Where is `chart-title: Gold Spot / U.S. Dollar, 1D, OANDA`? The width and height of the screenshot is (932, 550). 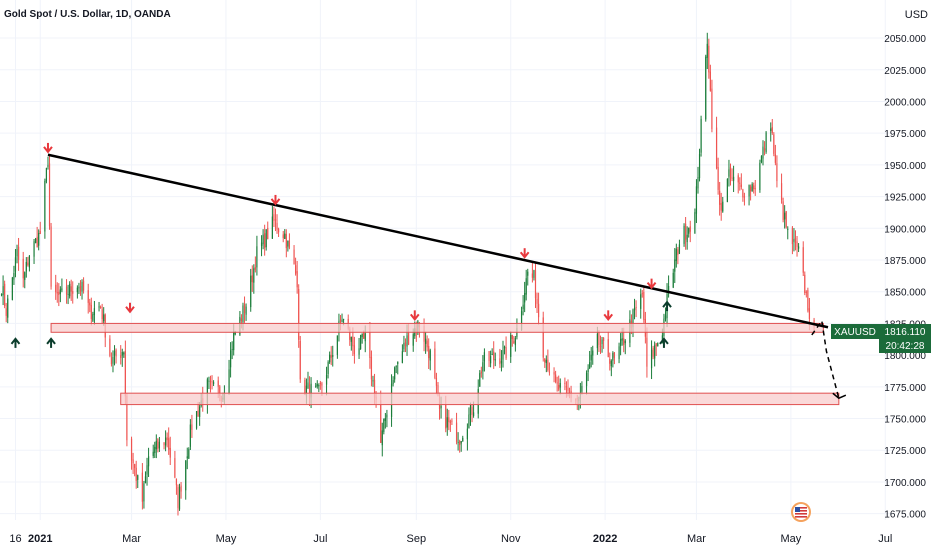 chart-title: Gold Spot / U.S. Dollar, 1D, OANDA is located at coordinates (87, 14).